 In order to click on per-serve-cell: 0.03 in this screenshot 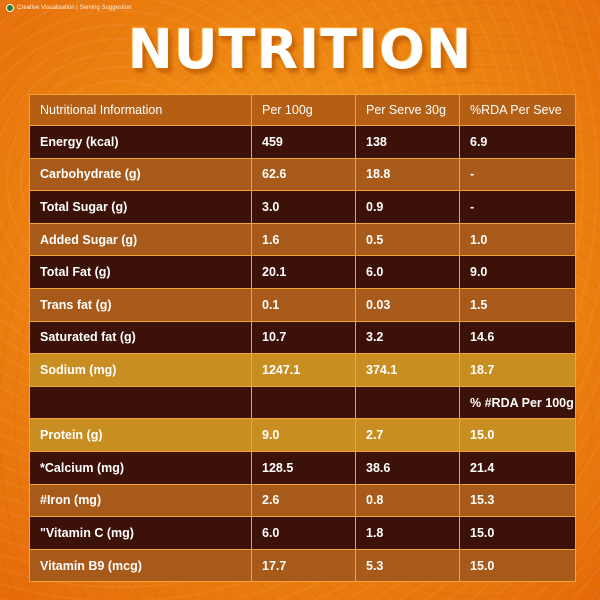, I will do `click(407, 304)`.